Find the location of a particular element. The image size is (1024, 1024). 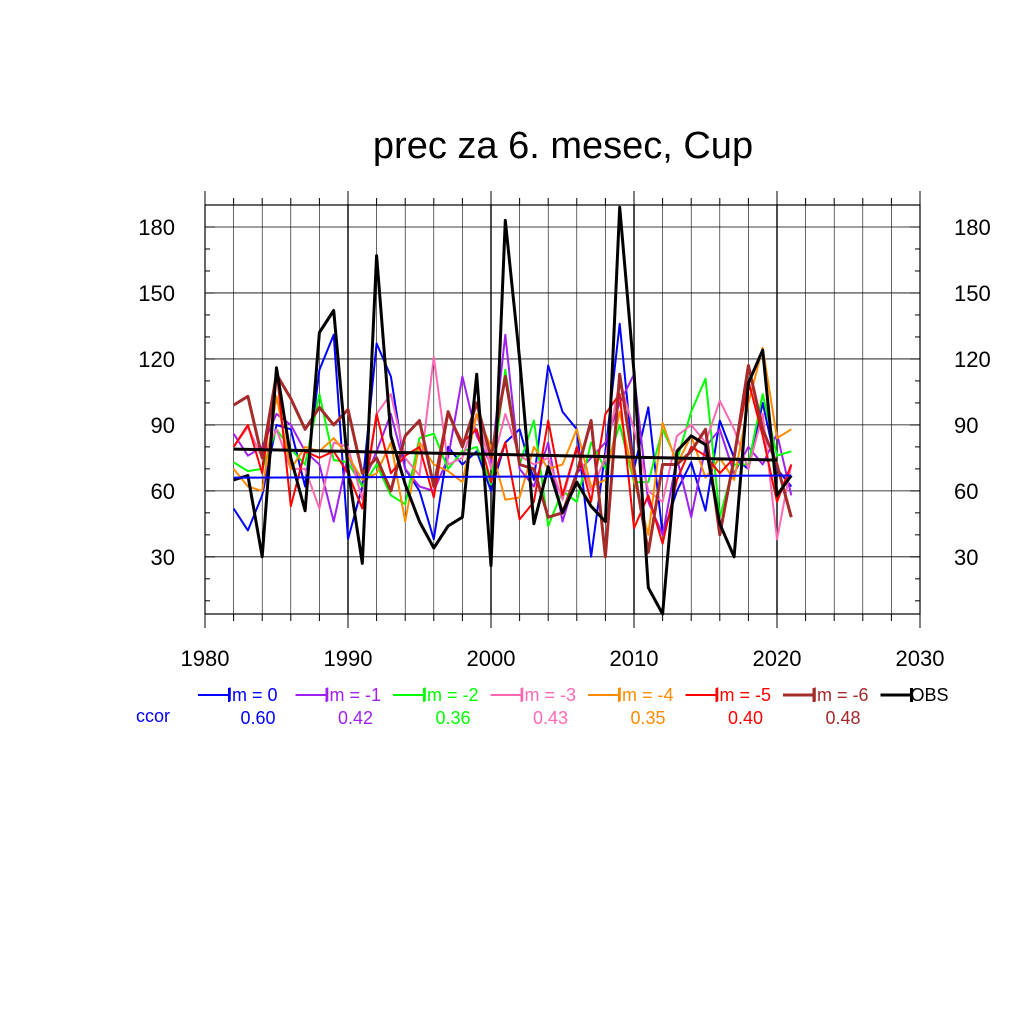

legend-label-4: lm = -4 is located at coordinates (646, 695).